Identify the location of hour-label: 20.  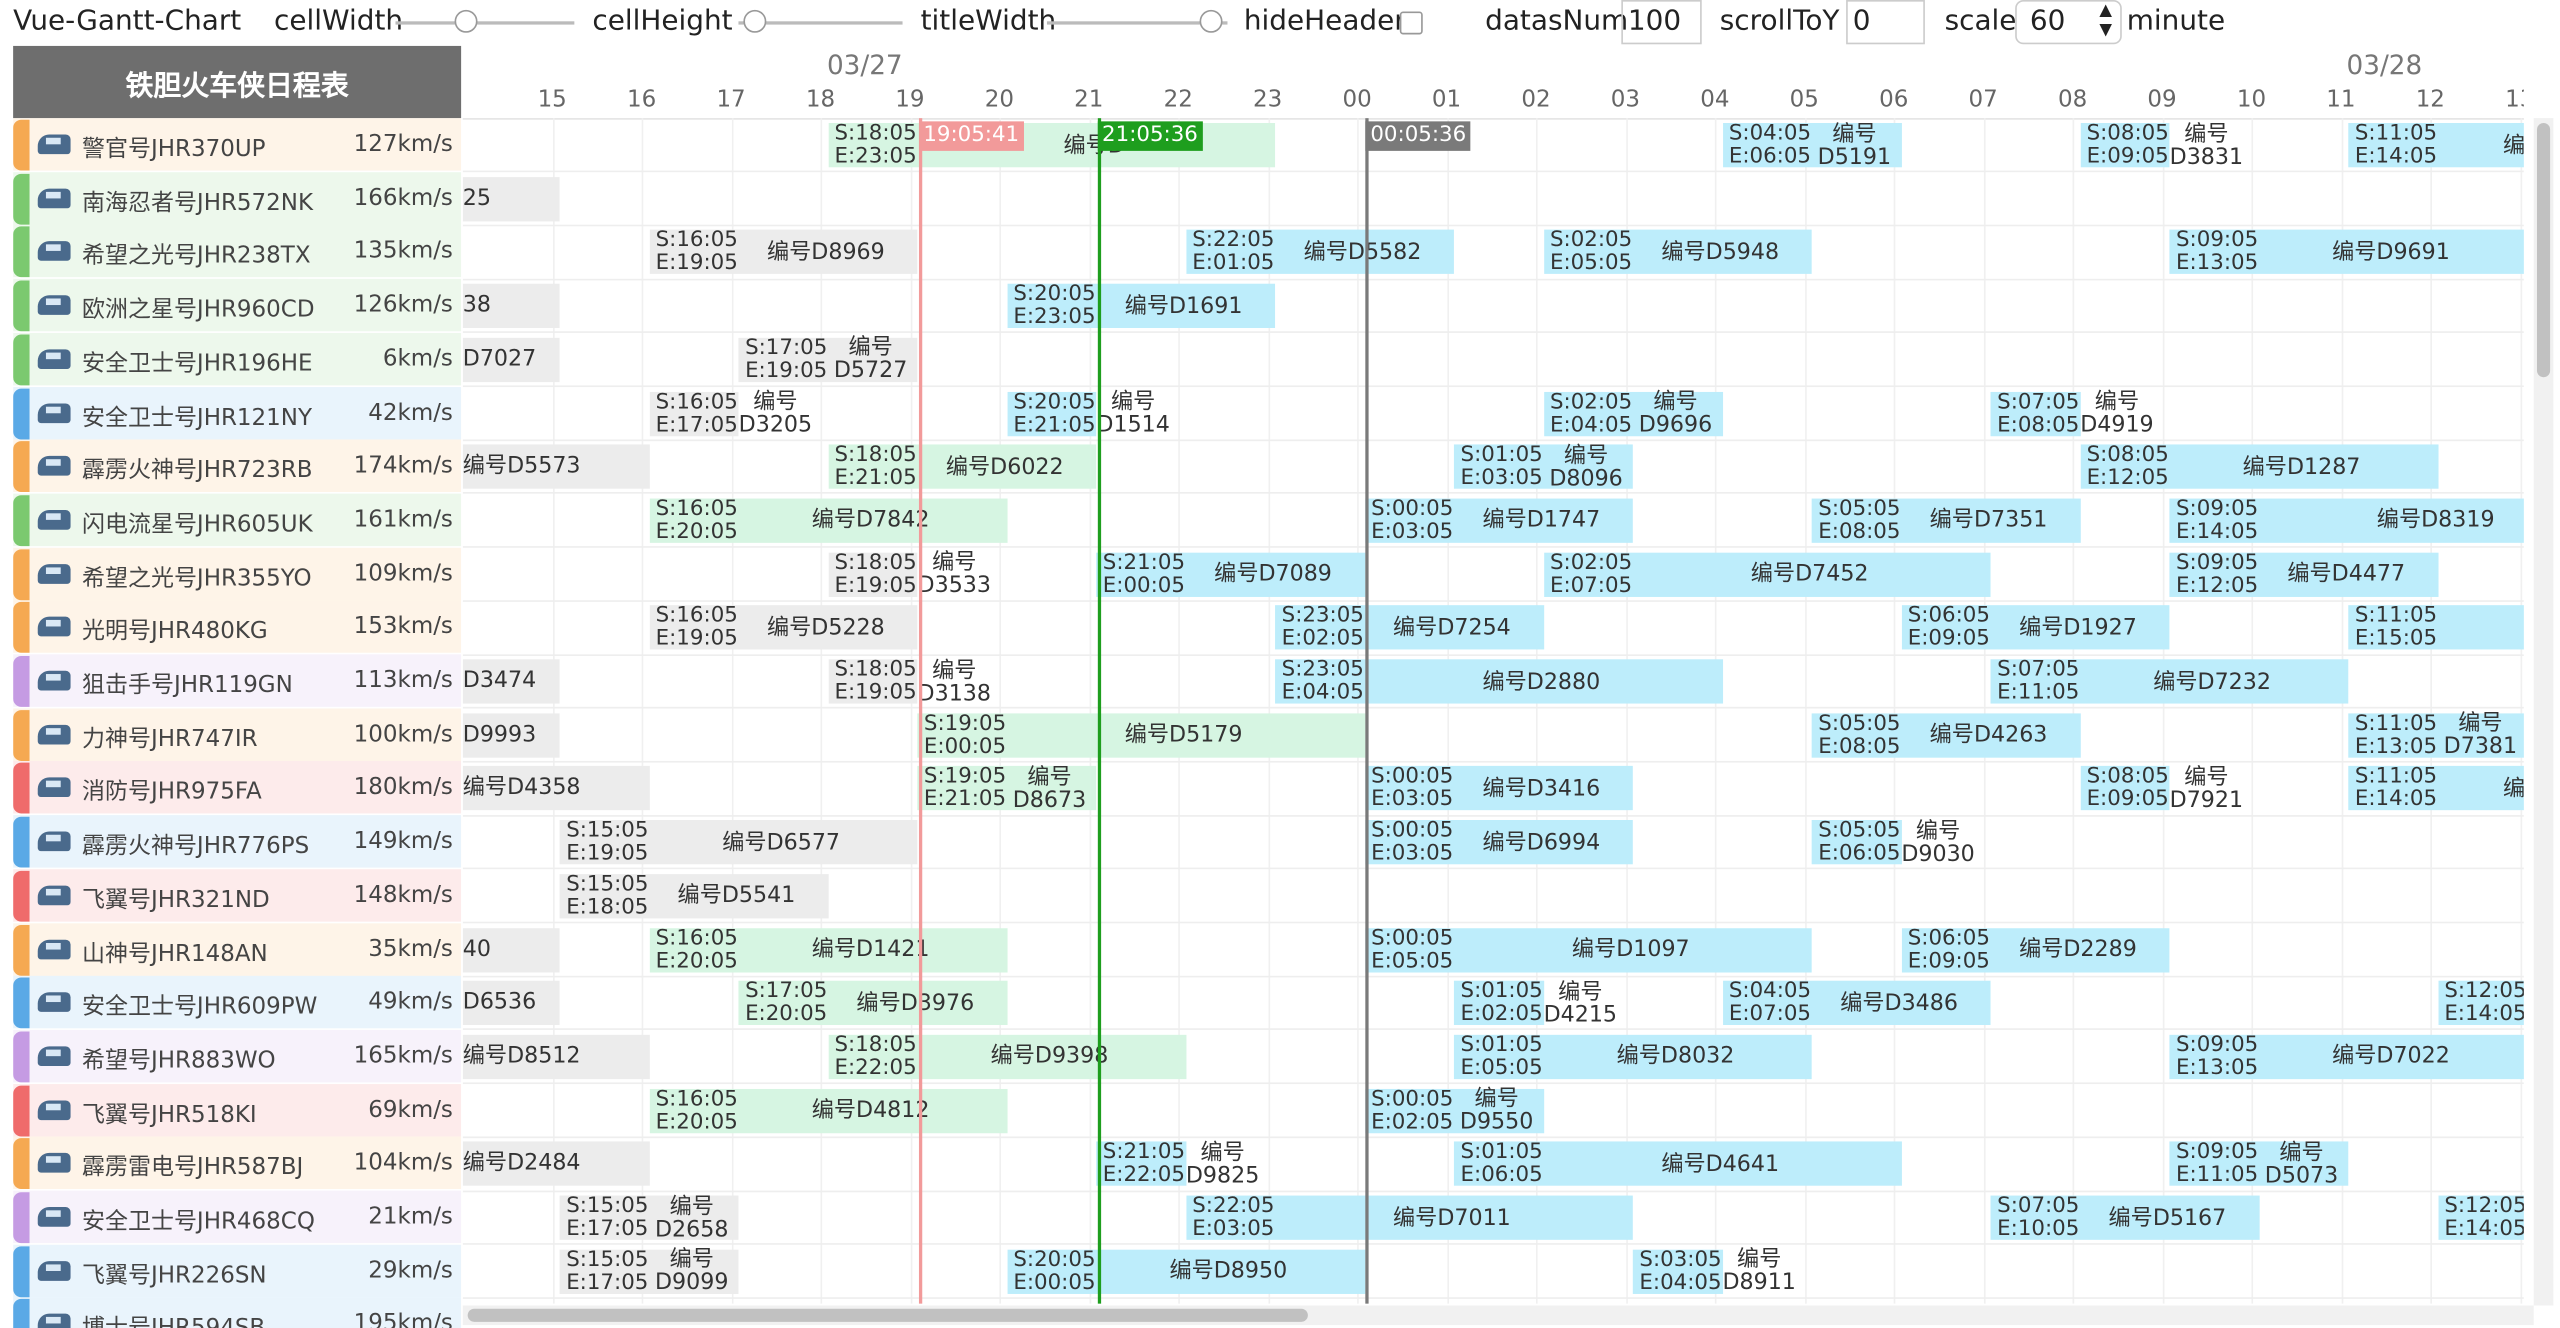
(999, 100).